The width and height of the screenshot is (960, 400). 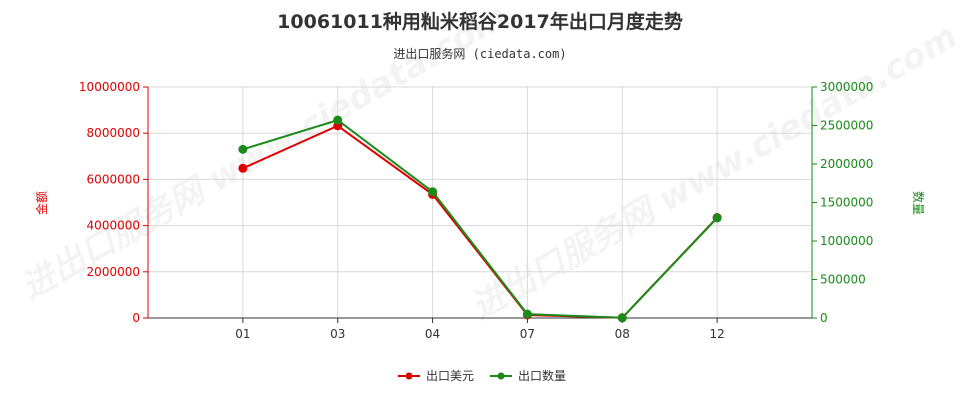 I want to click on legend-item-label: 出口数量, so click(x=542, y=375).